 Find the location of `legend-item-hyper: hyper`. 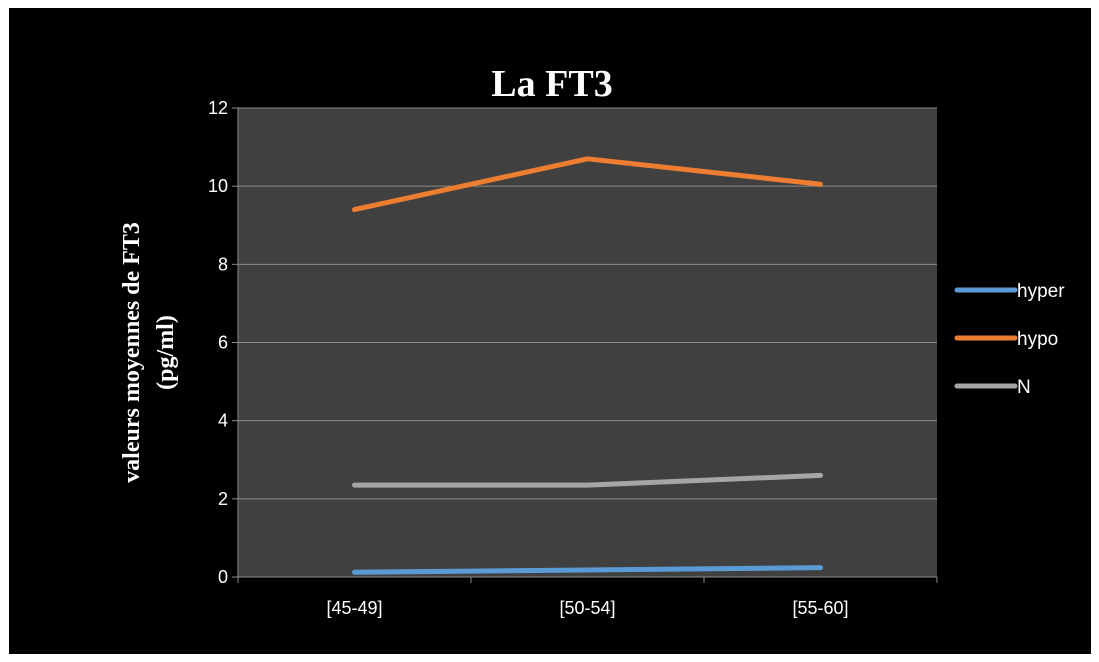

legend-item-hyper: hyper is located at coordinates (1009, 291).